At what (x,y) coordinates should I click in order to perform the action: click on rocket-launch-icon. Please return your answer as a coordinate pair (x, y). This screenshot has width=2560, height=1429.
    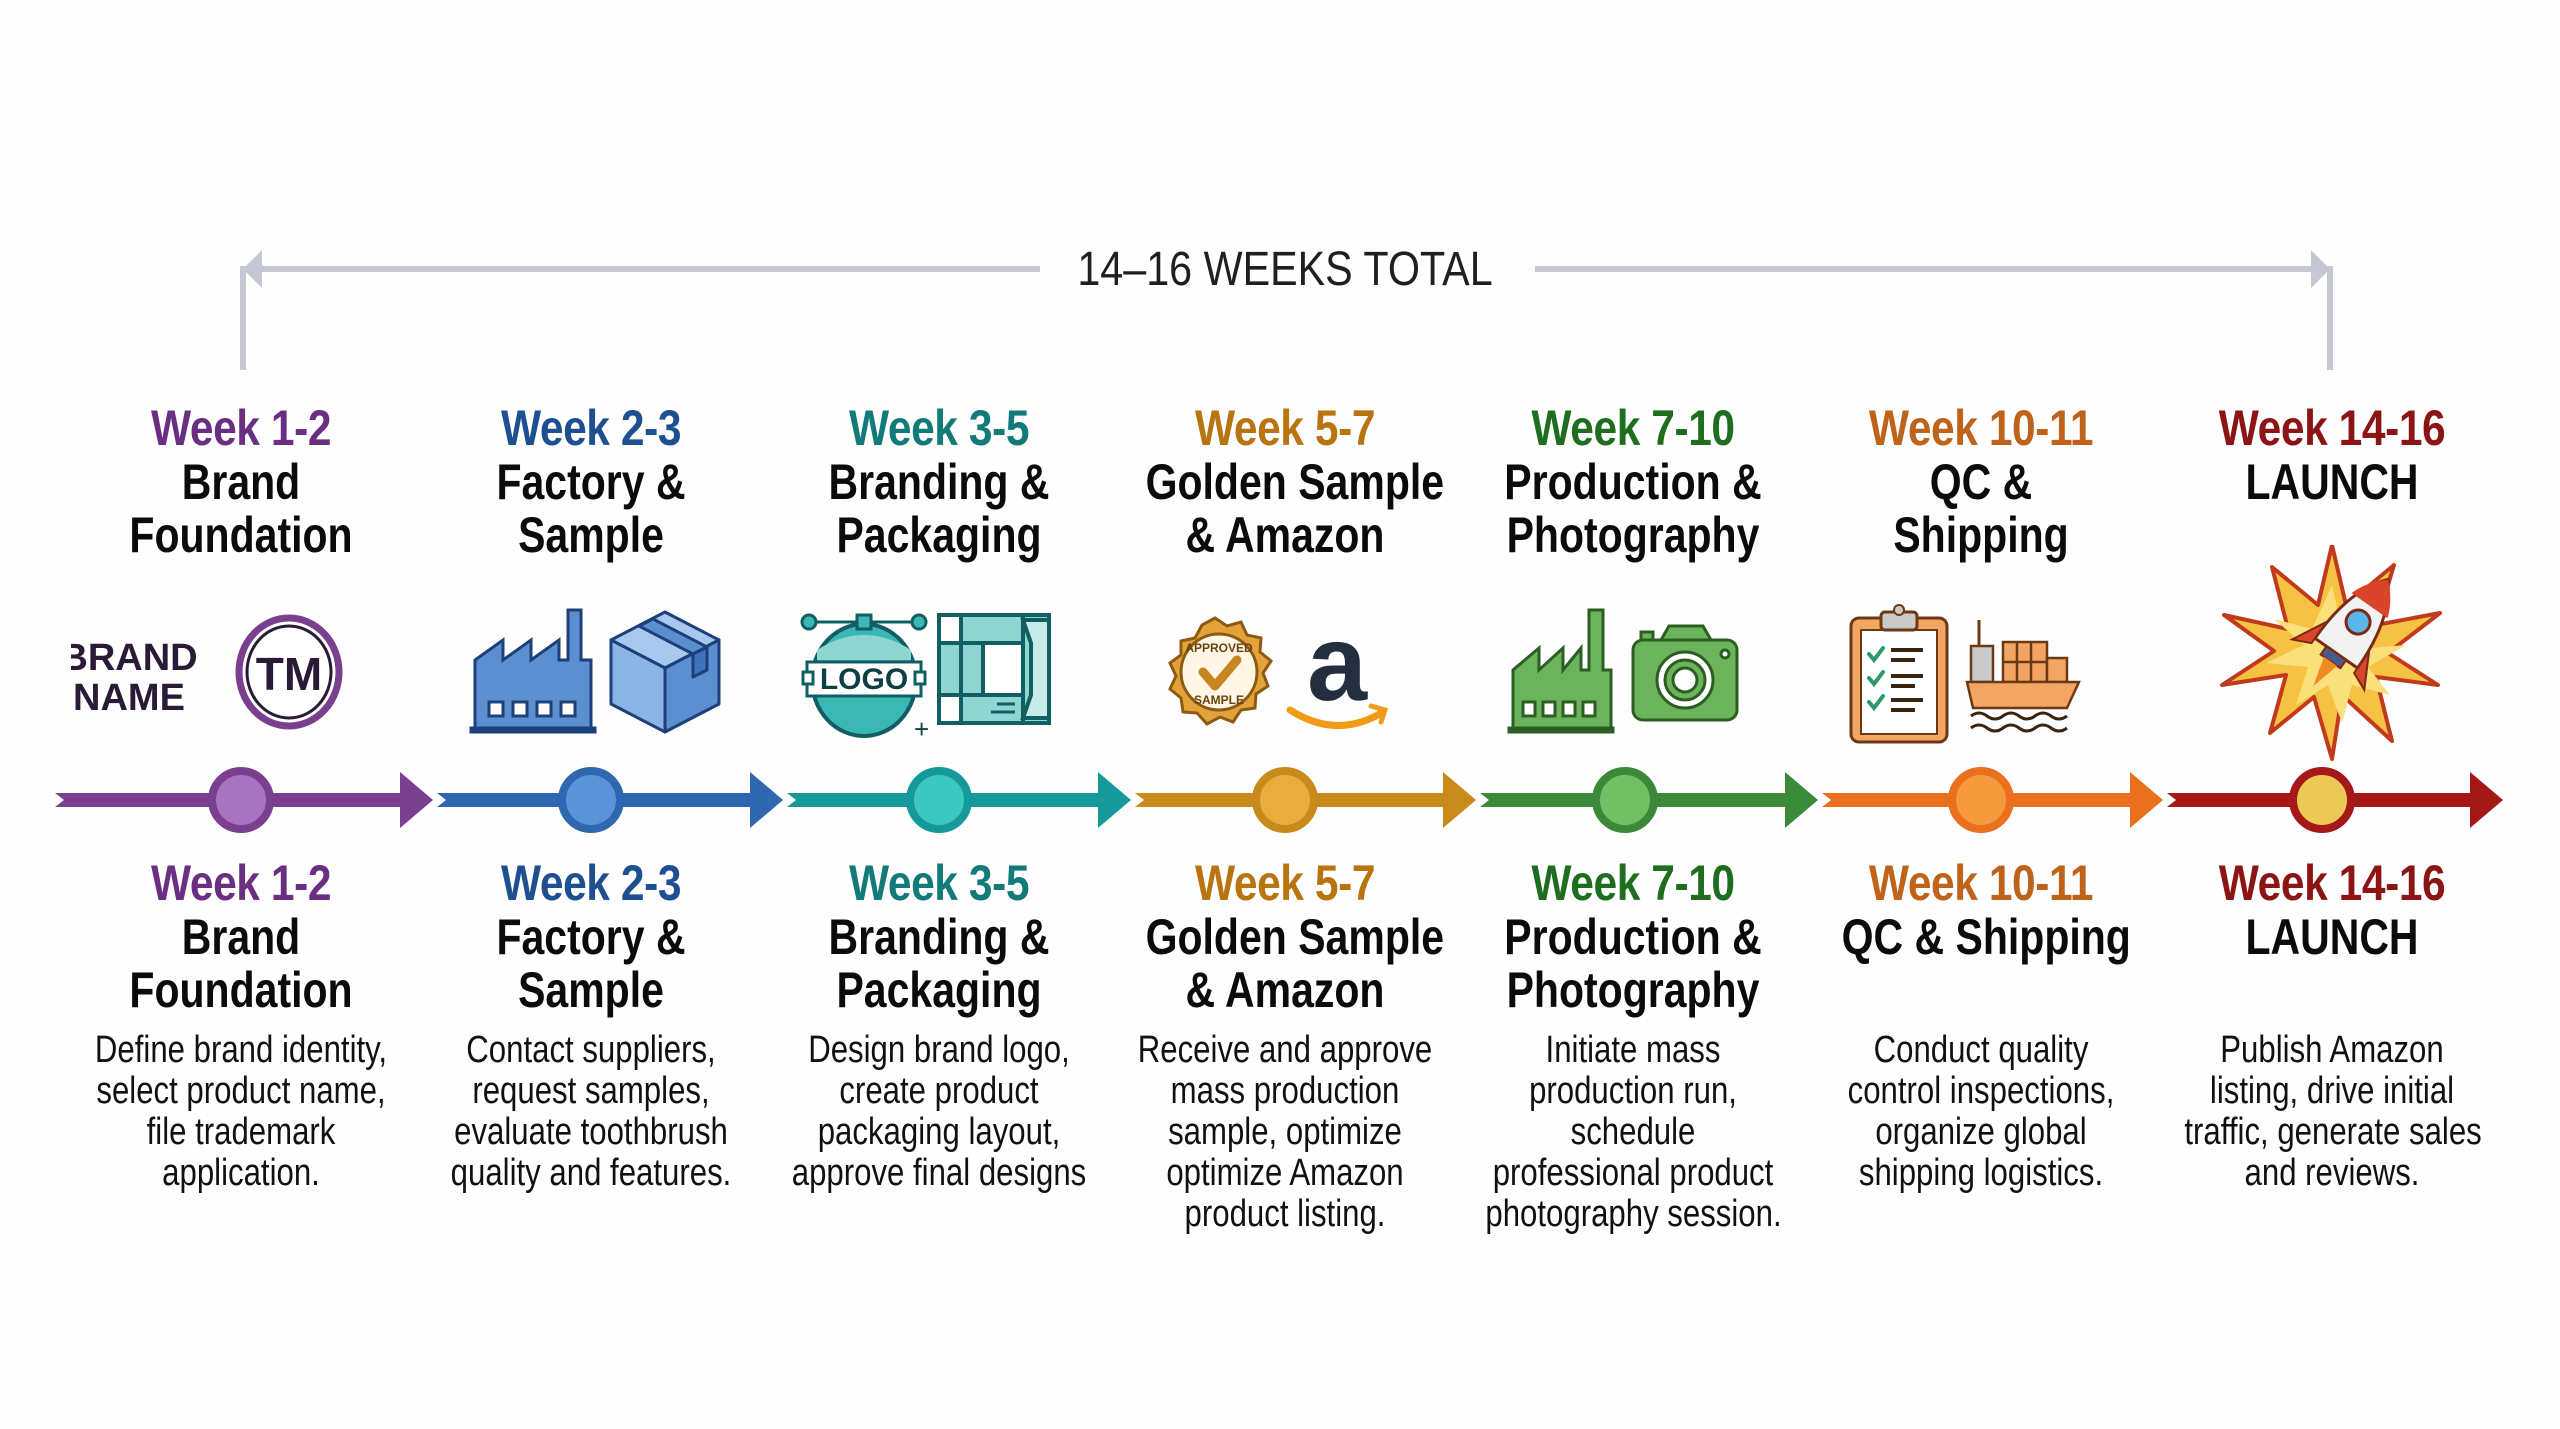
    Looking at the image, I should click on (2331, 652).